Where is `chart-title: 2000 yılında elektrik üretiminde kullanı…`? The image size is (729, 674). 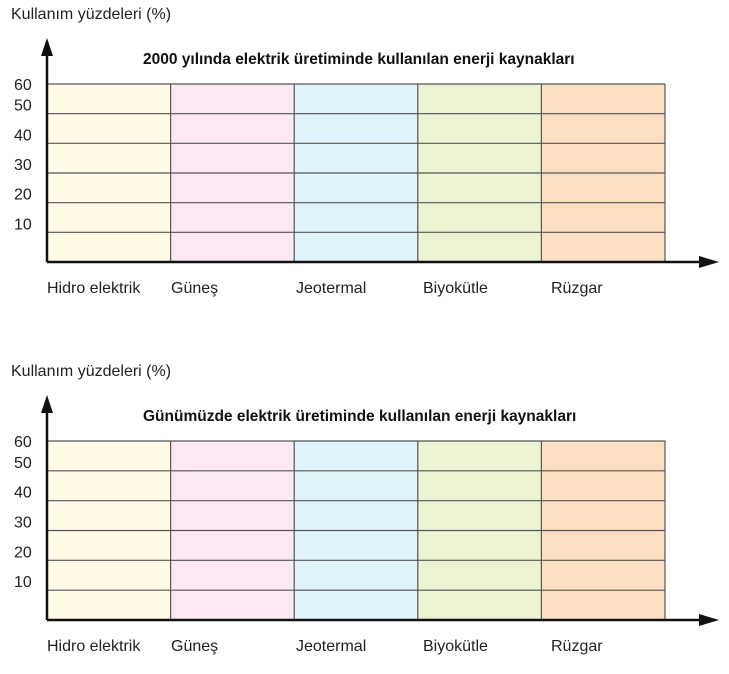 chart-title: 2000 yılında elektrik üretiminde kullanı… is located at coordinates (359, 59).